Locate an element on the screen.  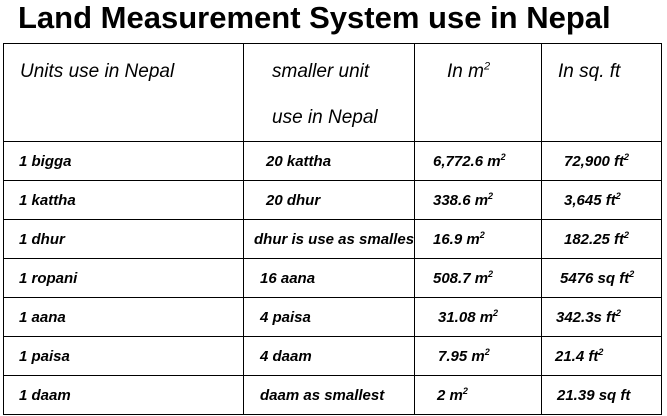
cell-sqft-text: 5476 sq ft is located at coordinates (595, 278).